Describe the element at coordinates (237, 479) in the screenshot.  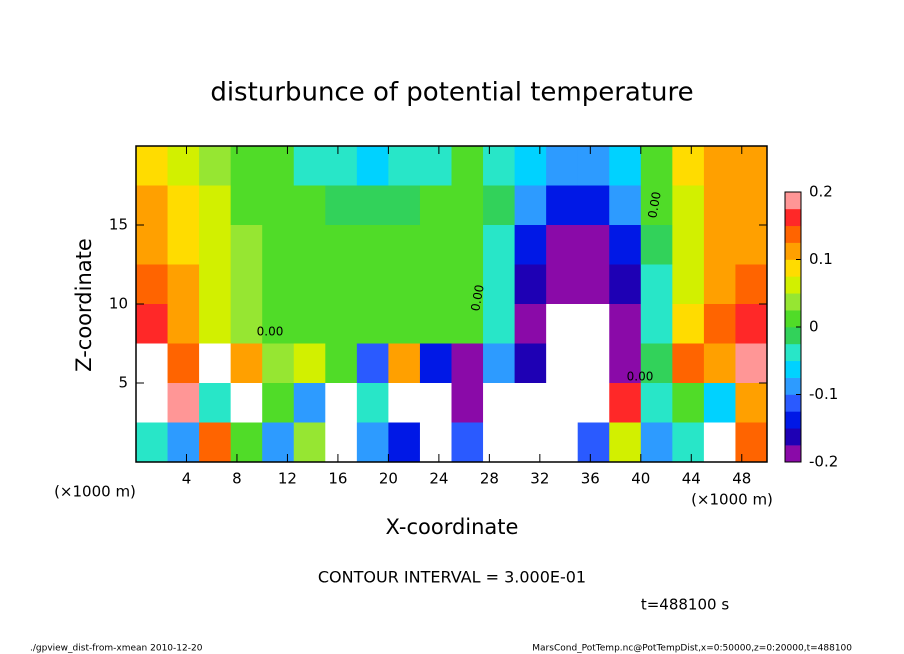
I see `x-tick-label: 8` at that location.